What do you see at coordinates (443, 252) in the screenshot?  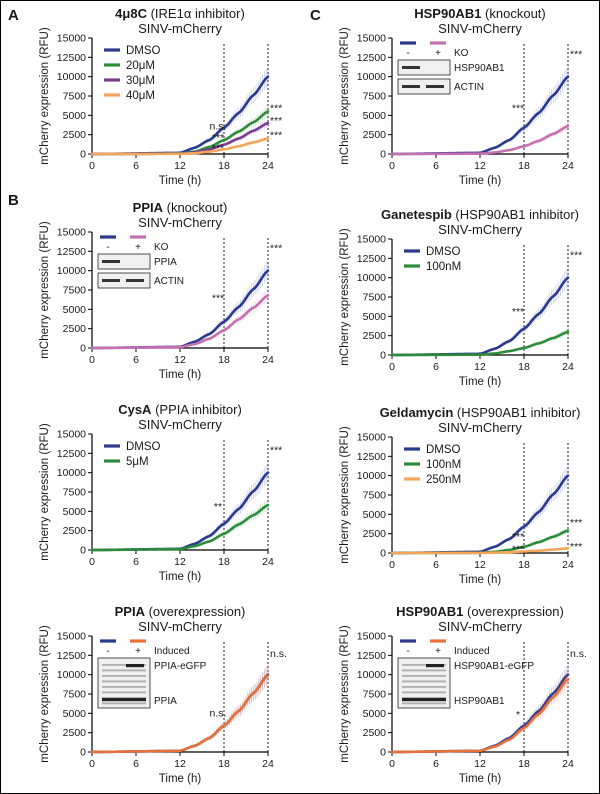 I see `legend-label: DMSO` at bounding box center [443, 252].